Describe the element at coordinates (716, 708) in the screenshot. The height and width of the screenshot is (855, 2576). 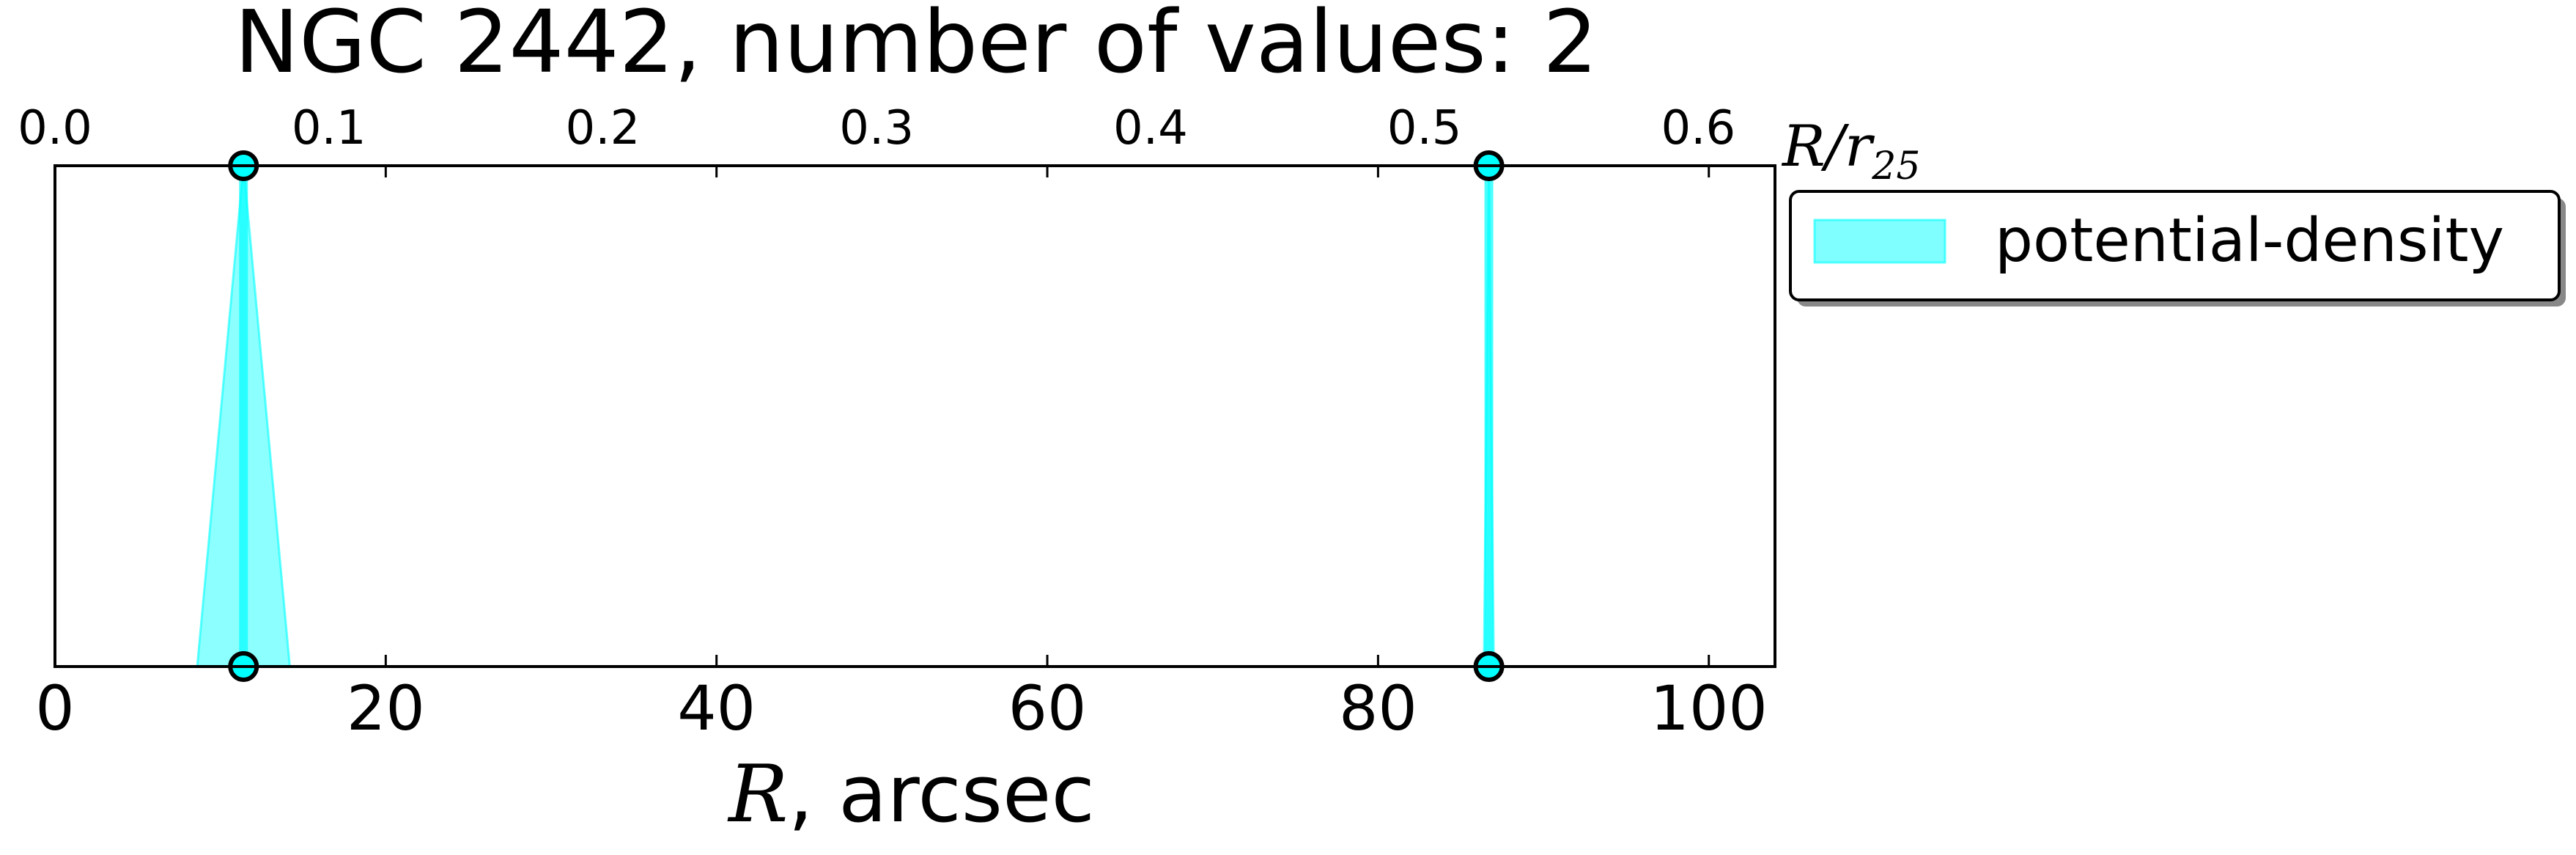
I see `x-tick-label: 40` at that location.